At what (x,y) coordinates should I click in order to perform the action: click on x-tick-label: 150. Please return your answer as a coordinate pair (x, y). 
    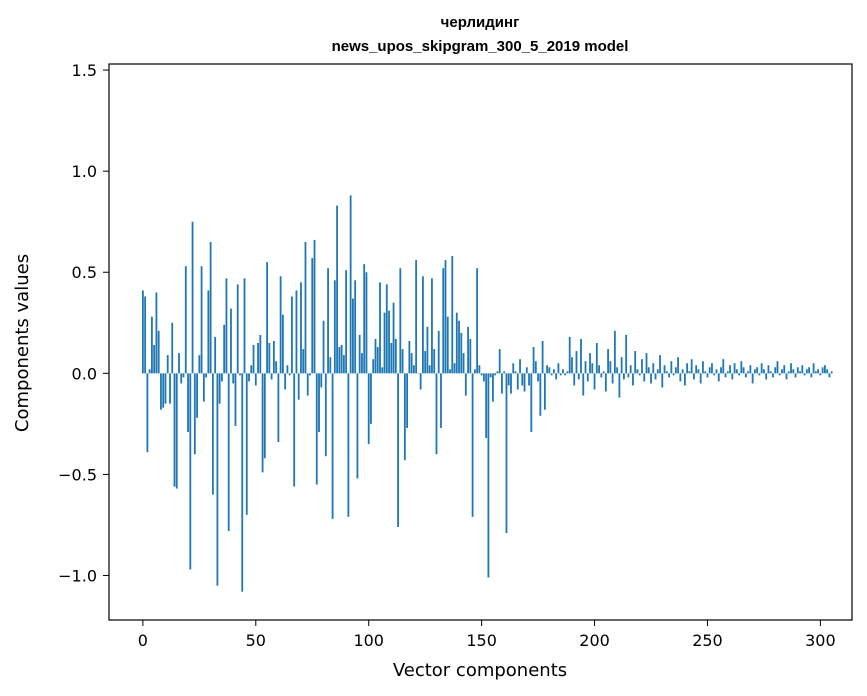
    Looking at the image, I should click on (481, 640).